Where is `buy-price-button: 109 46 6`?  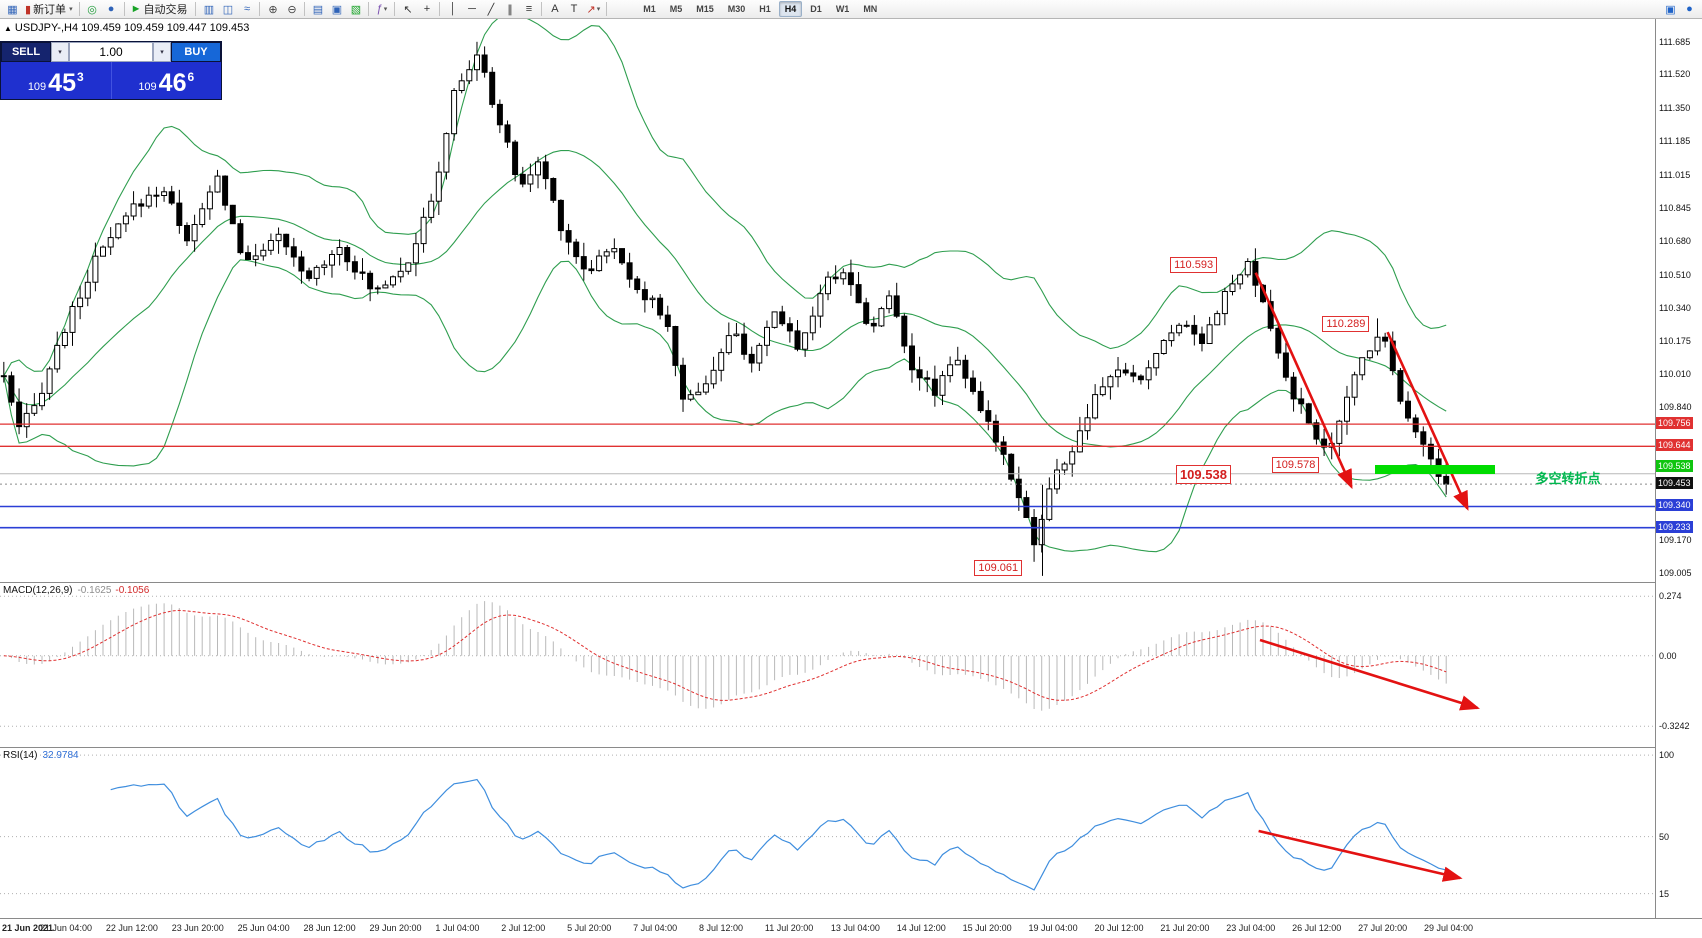
buy-price-button: 109 46 6 is located at coordinates (166, 80).